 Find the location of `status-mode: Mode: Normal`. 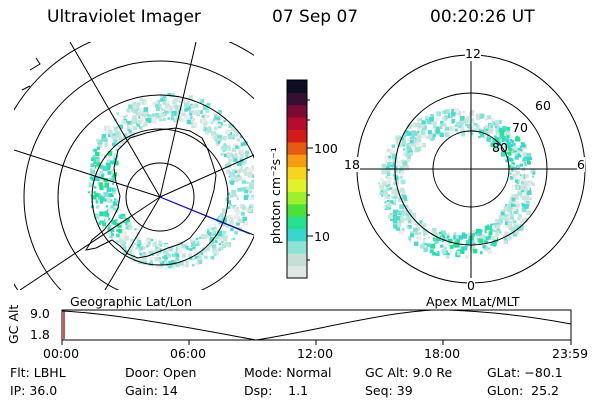

status-mode: Mode: Normal is located at coordinates (288, 372).